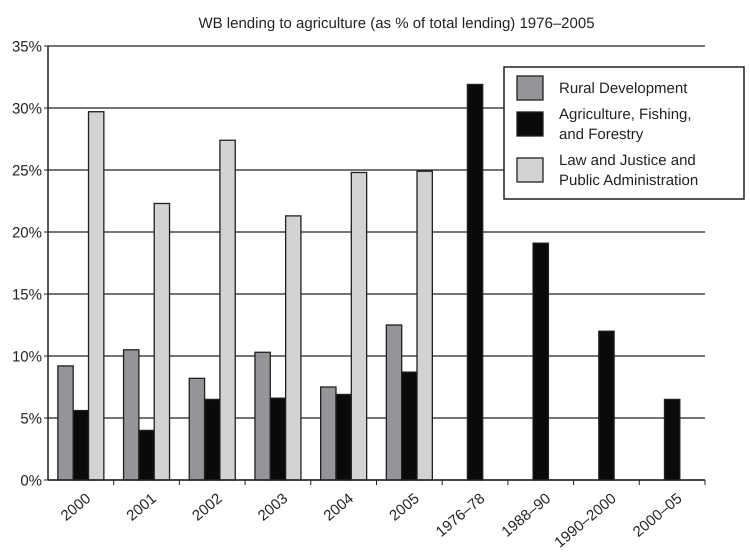 This screenshot has width=750, height=556. I want to click on y-tick-label: 15%, so click(27, 295).